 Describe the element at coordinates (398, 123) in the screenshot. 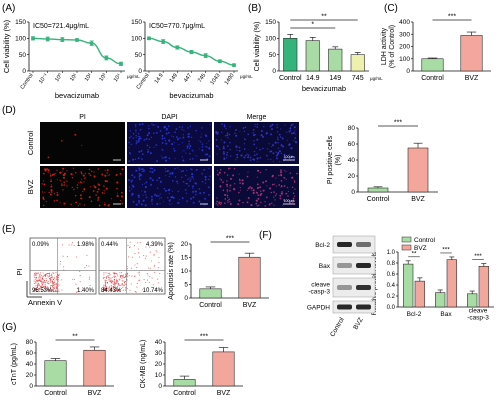

I see `significance-label: ***` at that location.